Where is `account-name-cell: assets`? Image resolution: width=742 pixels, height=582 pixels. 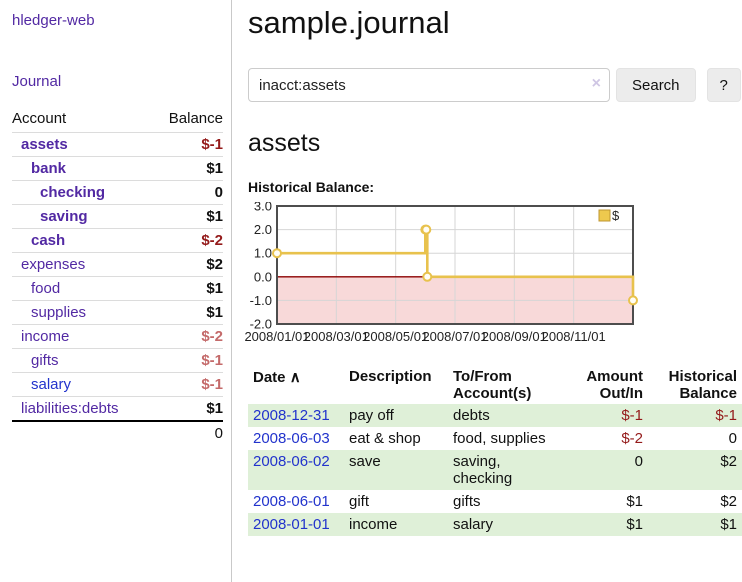 account-name-cell: assets is located at coordinates (82, 145).